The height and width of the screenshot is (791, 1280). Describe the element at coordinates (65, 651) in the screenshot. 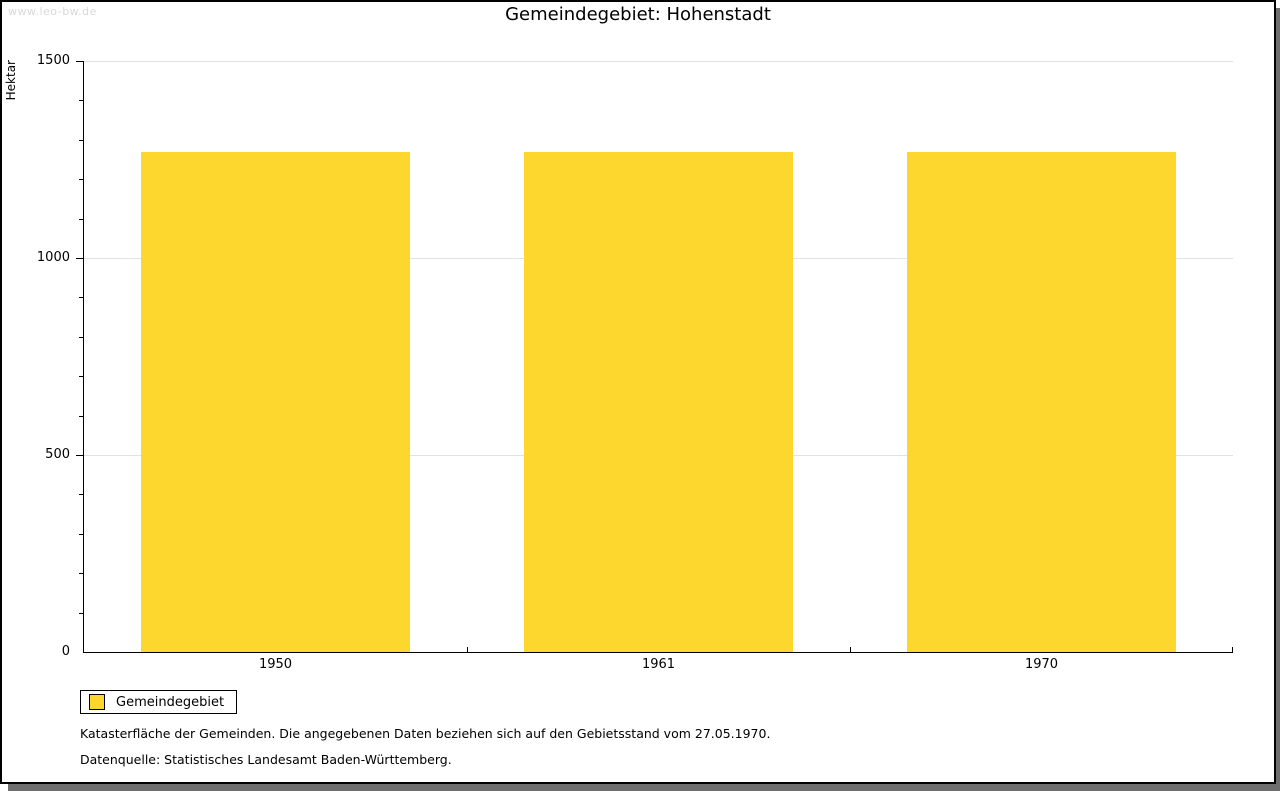

I see `y-tick-label-0: 0` at that location.